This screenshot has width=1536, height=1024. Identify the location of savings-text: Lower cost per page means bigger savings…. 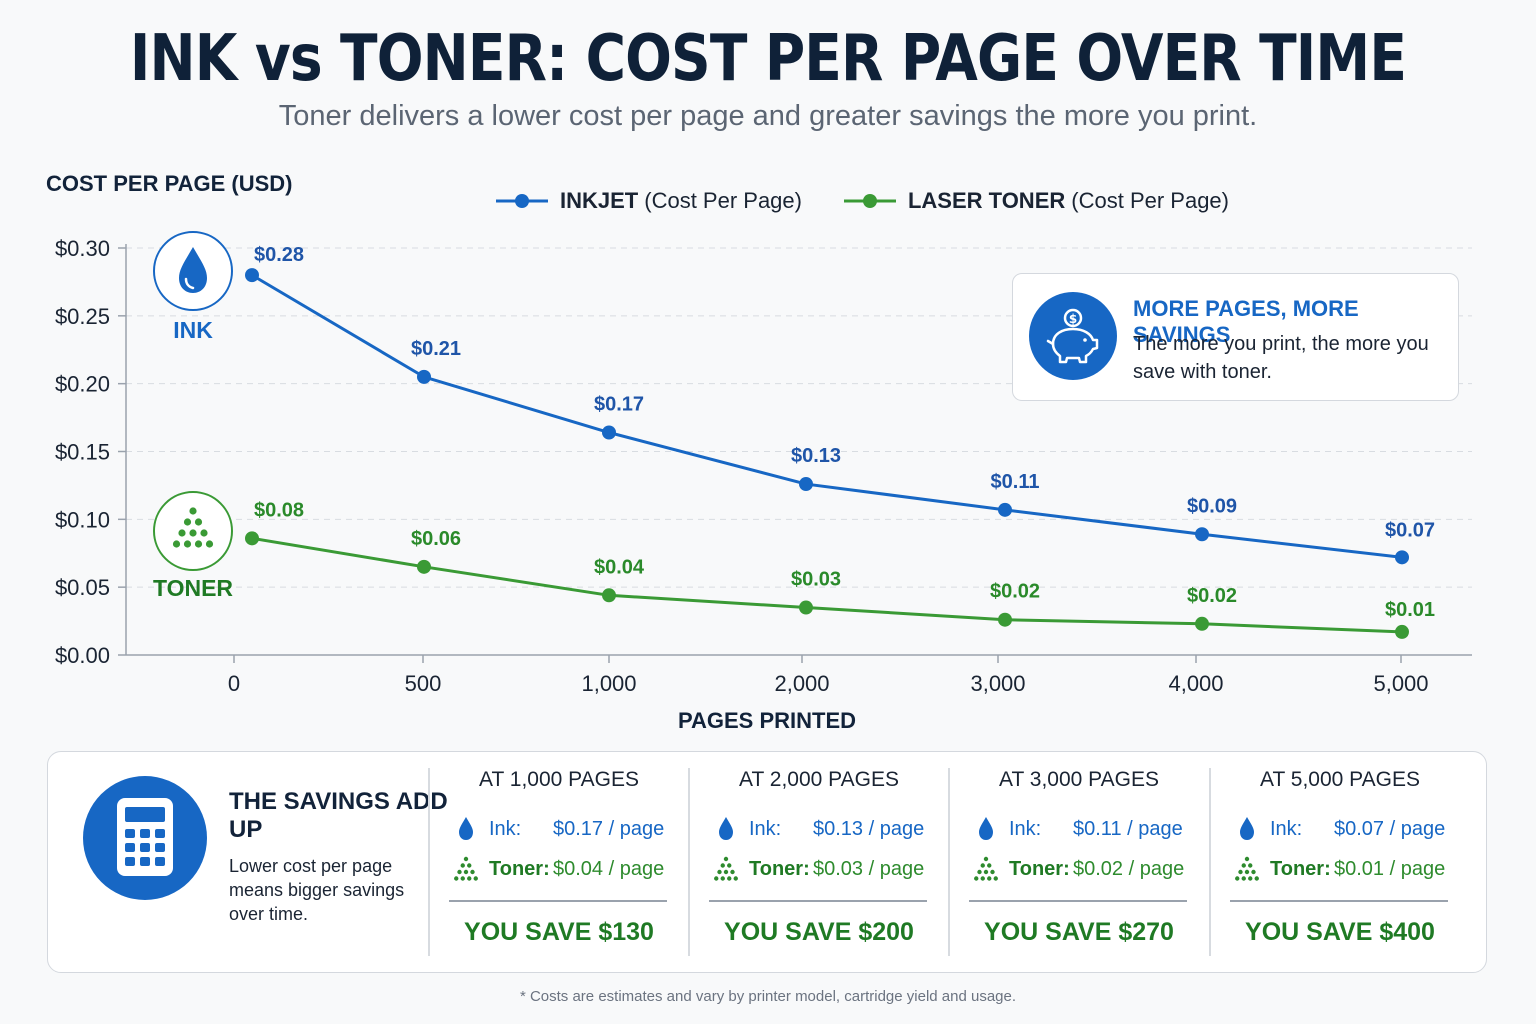
(317, 890).